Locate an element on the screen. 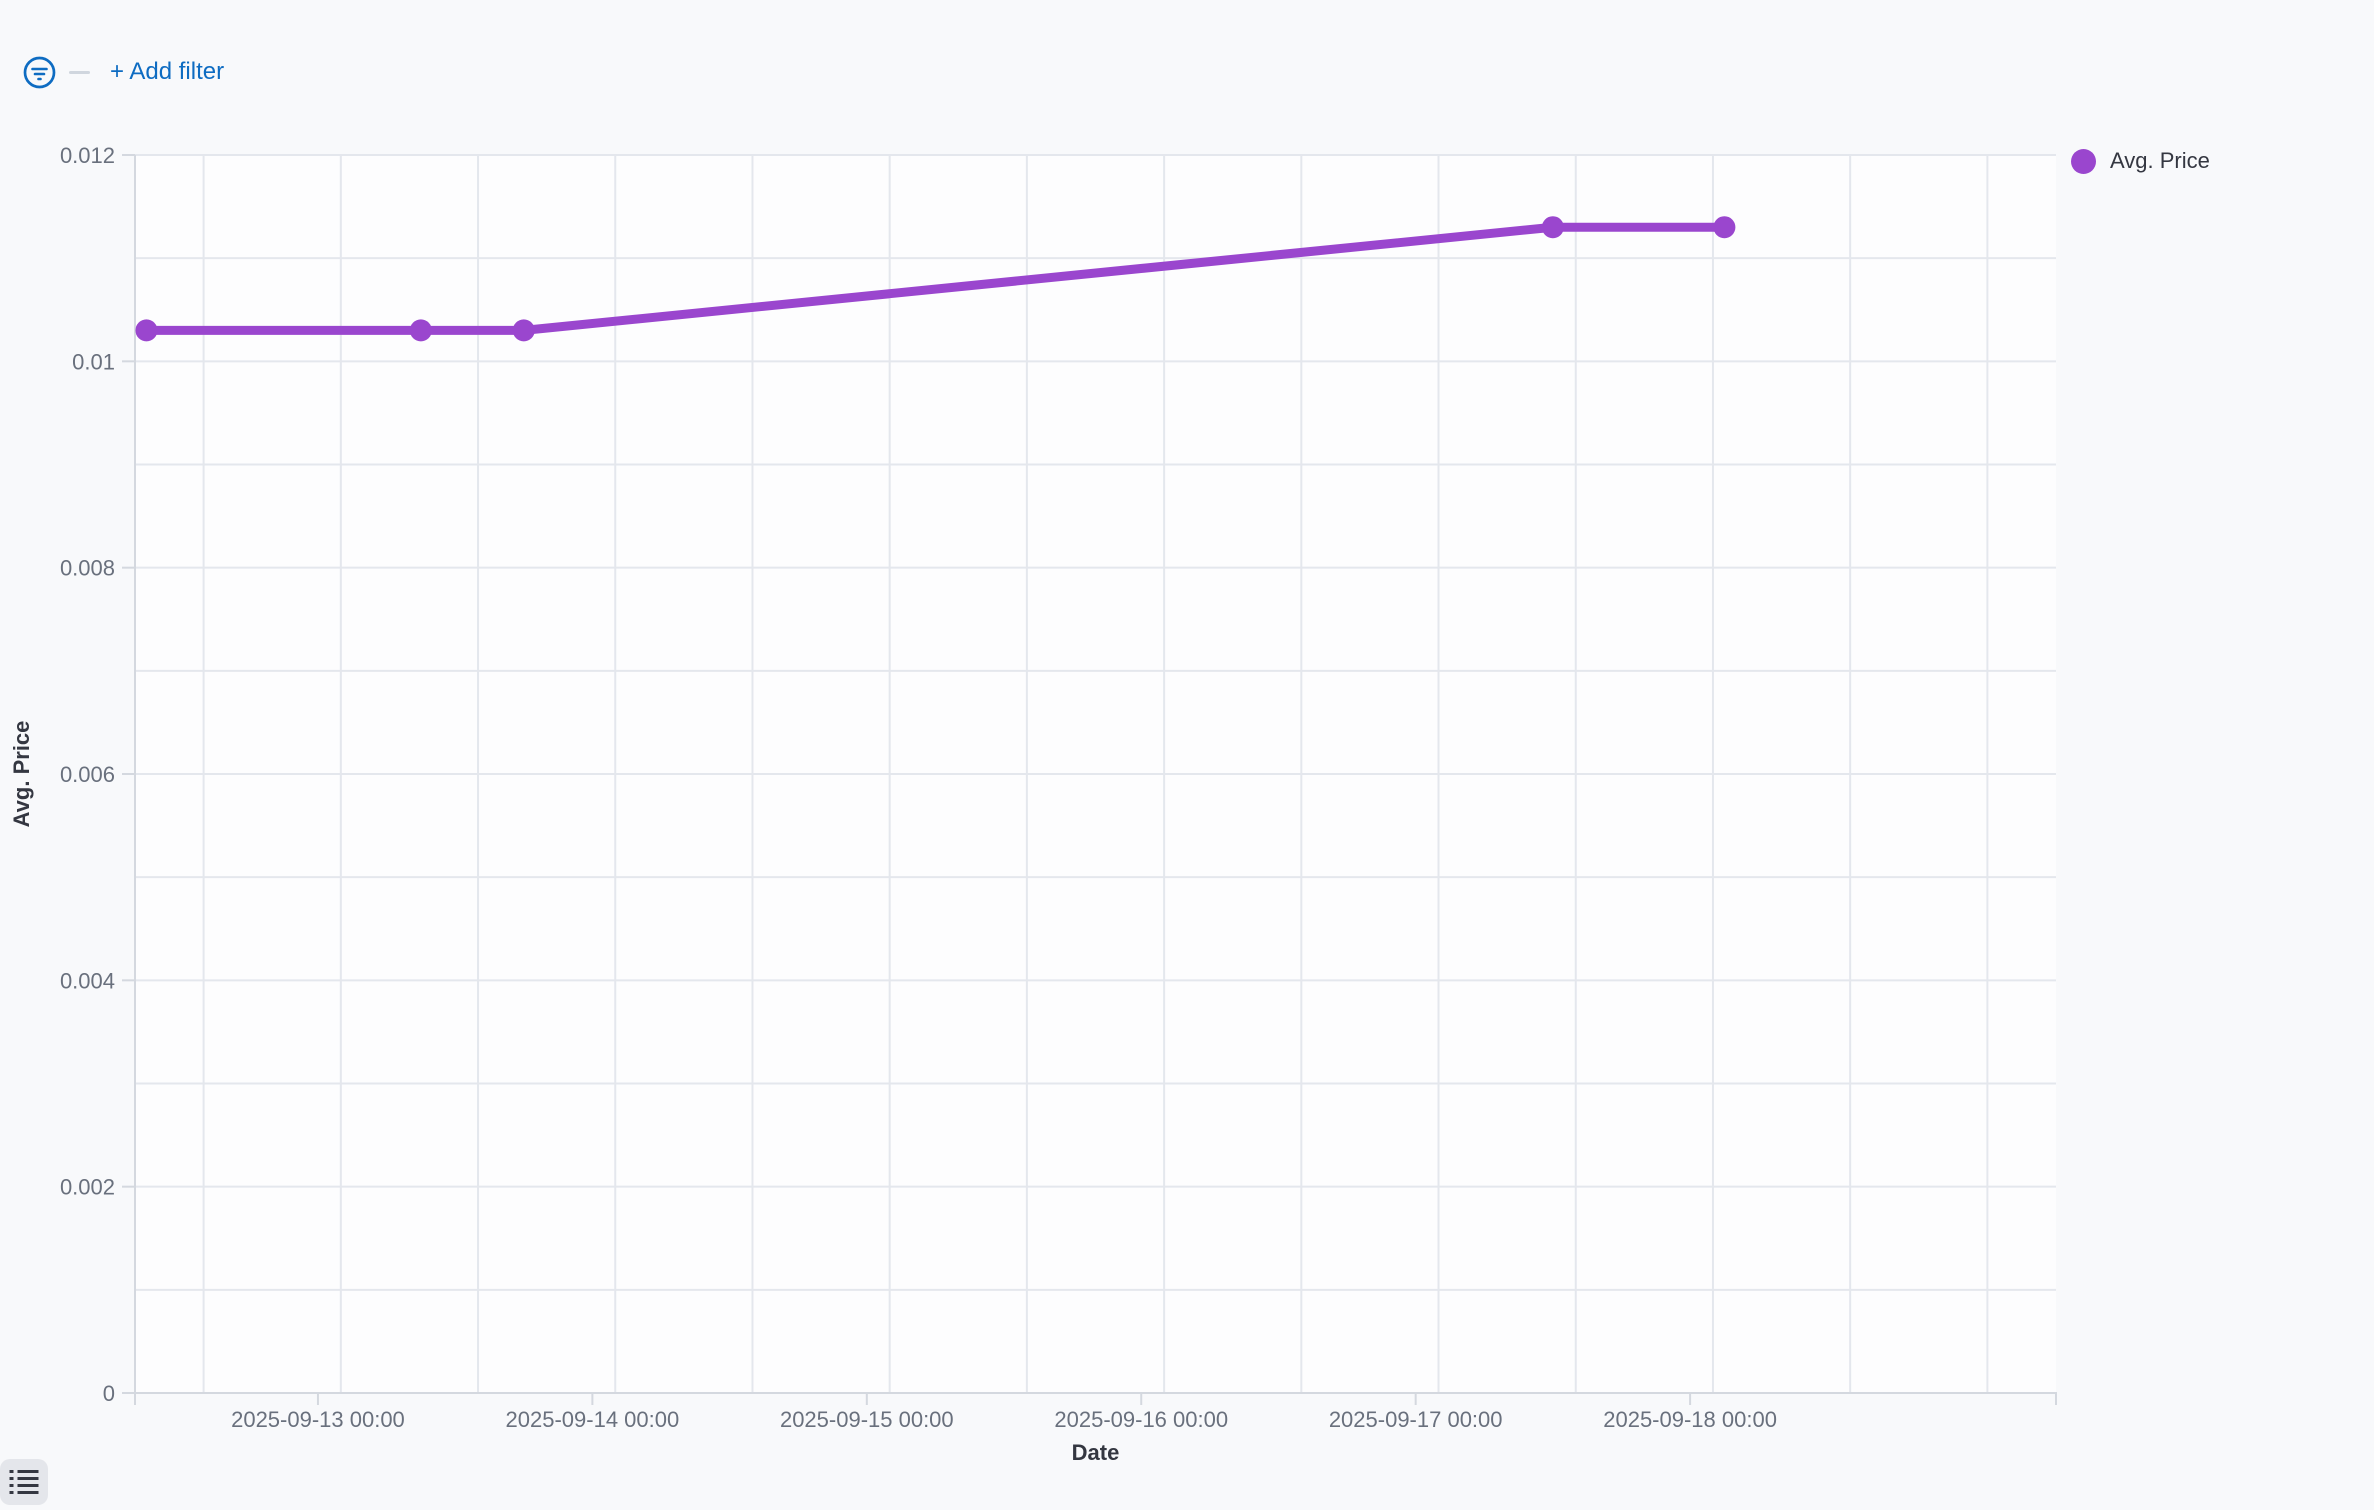 Image resolution: width=2374 pixels, height=1510 pixels. legend-item-label: Avg. Price is located at coordinates (2160, 160).